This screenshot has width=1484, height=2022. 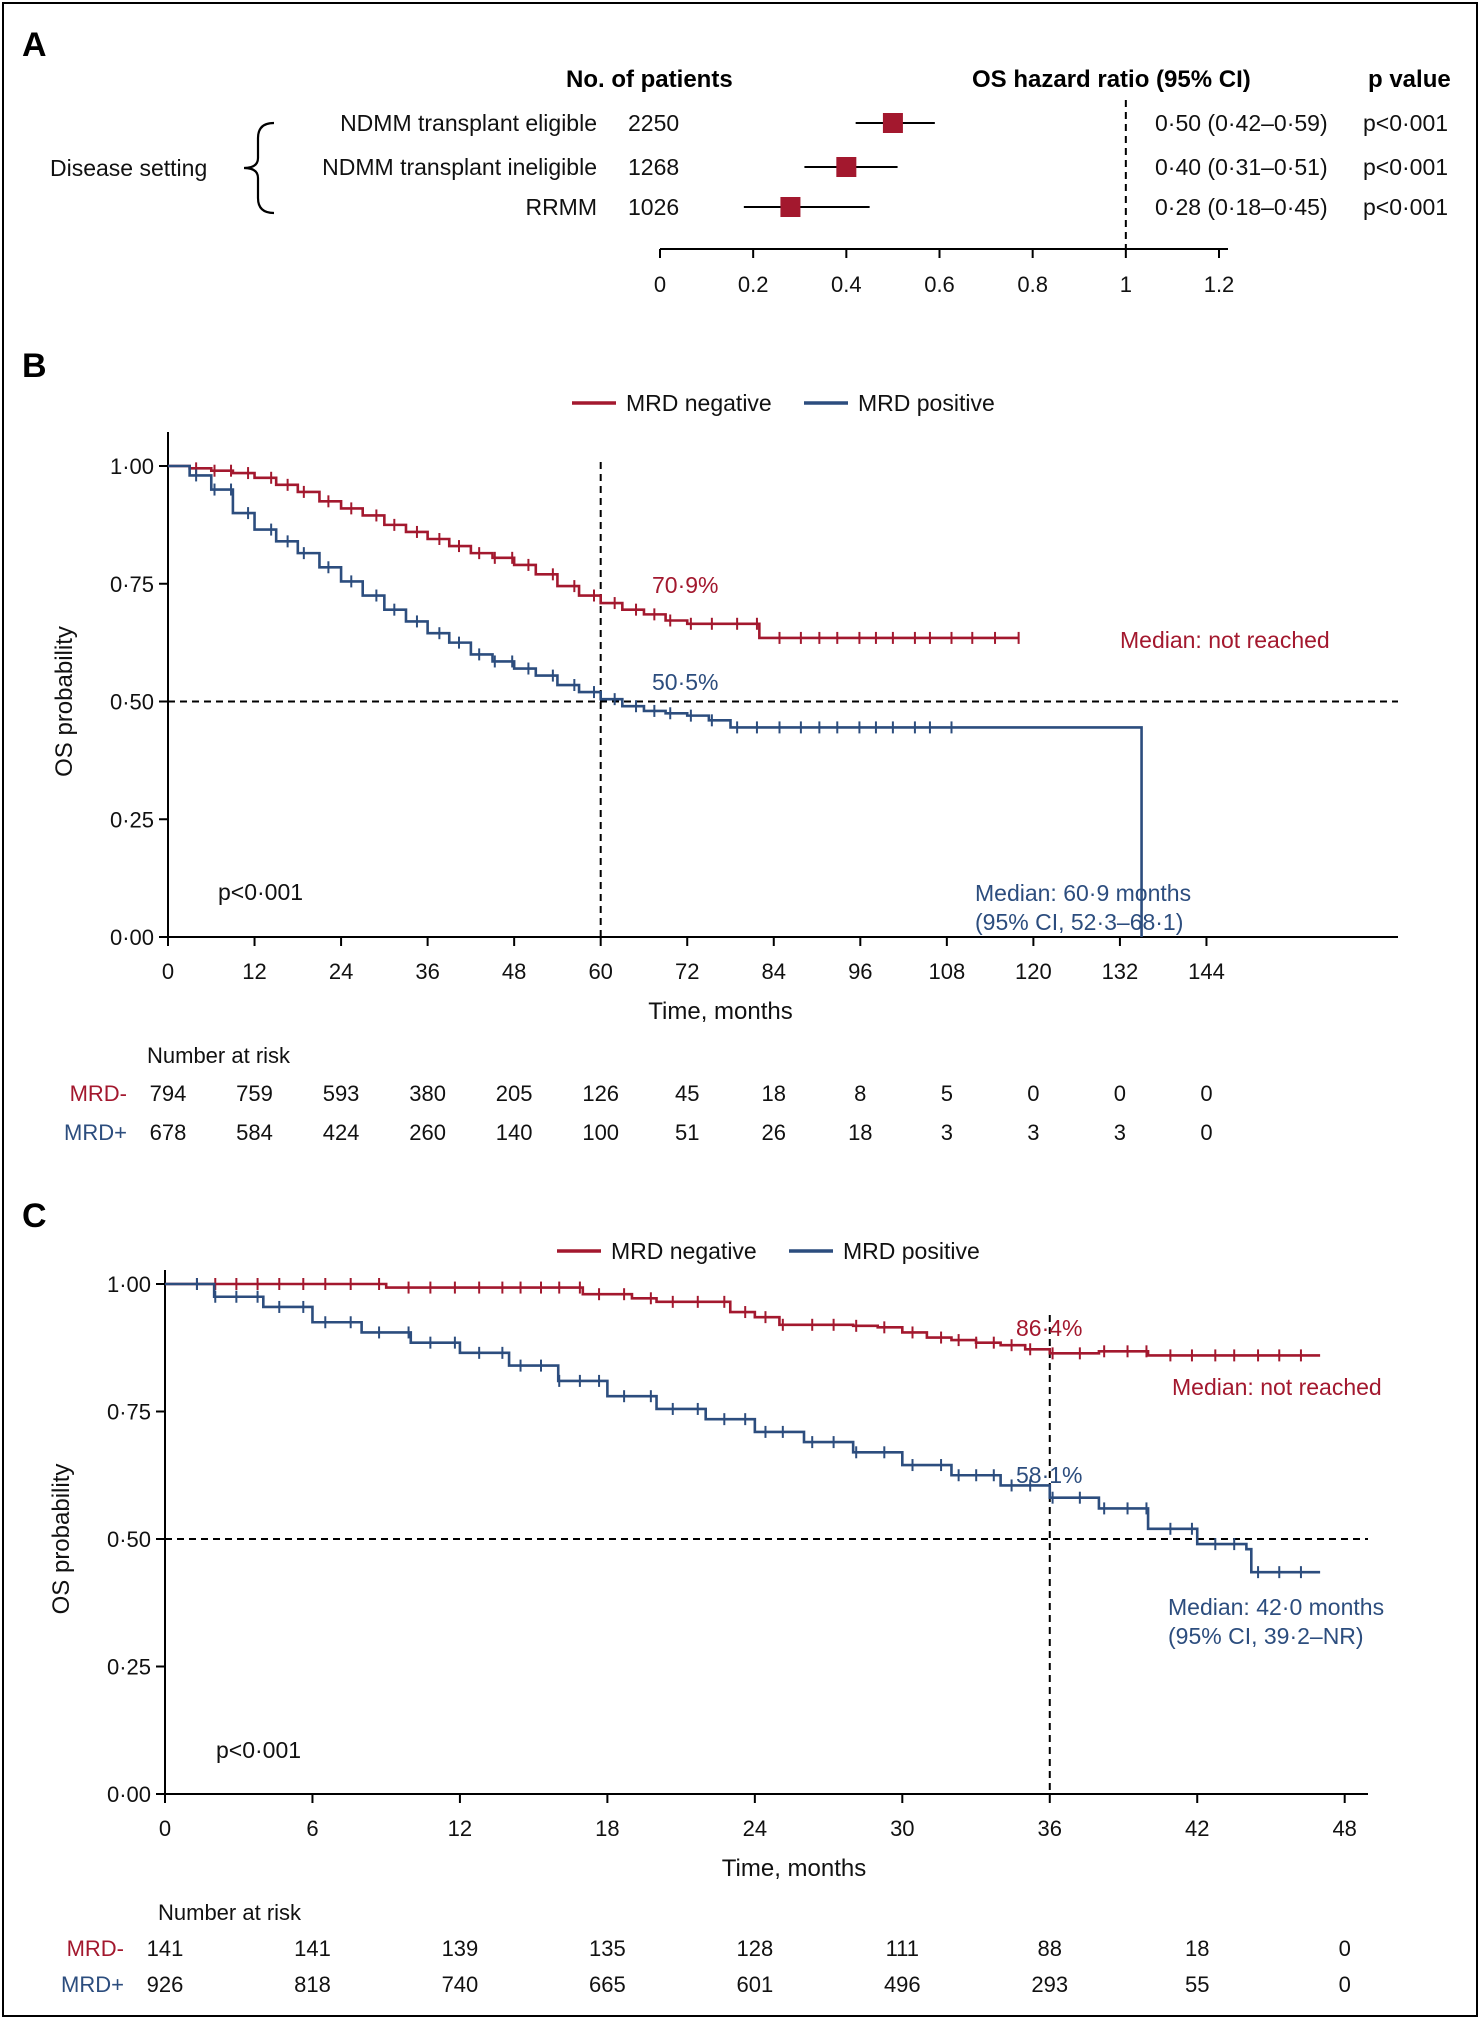 What do you see at coordinates (902, 1948) in the screenshot?
I see `risk-count: 111` at bounding box center [902, 1948].